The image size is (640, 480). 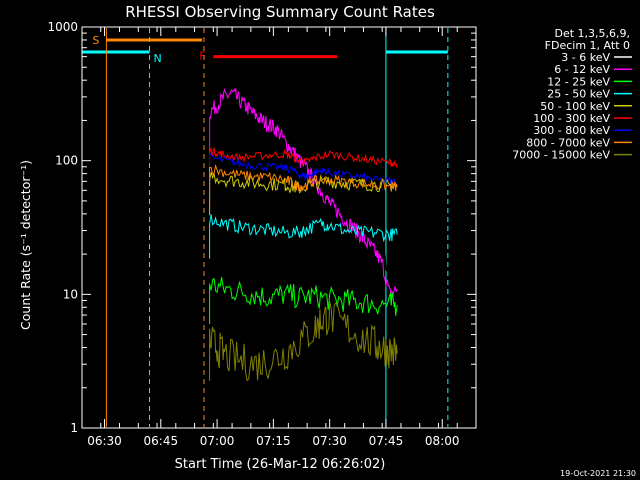 What do you see at coordinates (442, 441) in the screenshot?
I see `x-tick-label: 08:00` at bounding box center [442, 441].